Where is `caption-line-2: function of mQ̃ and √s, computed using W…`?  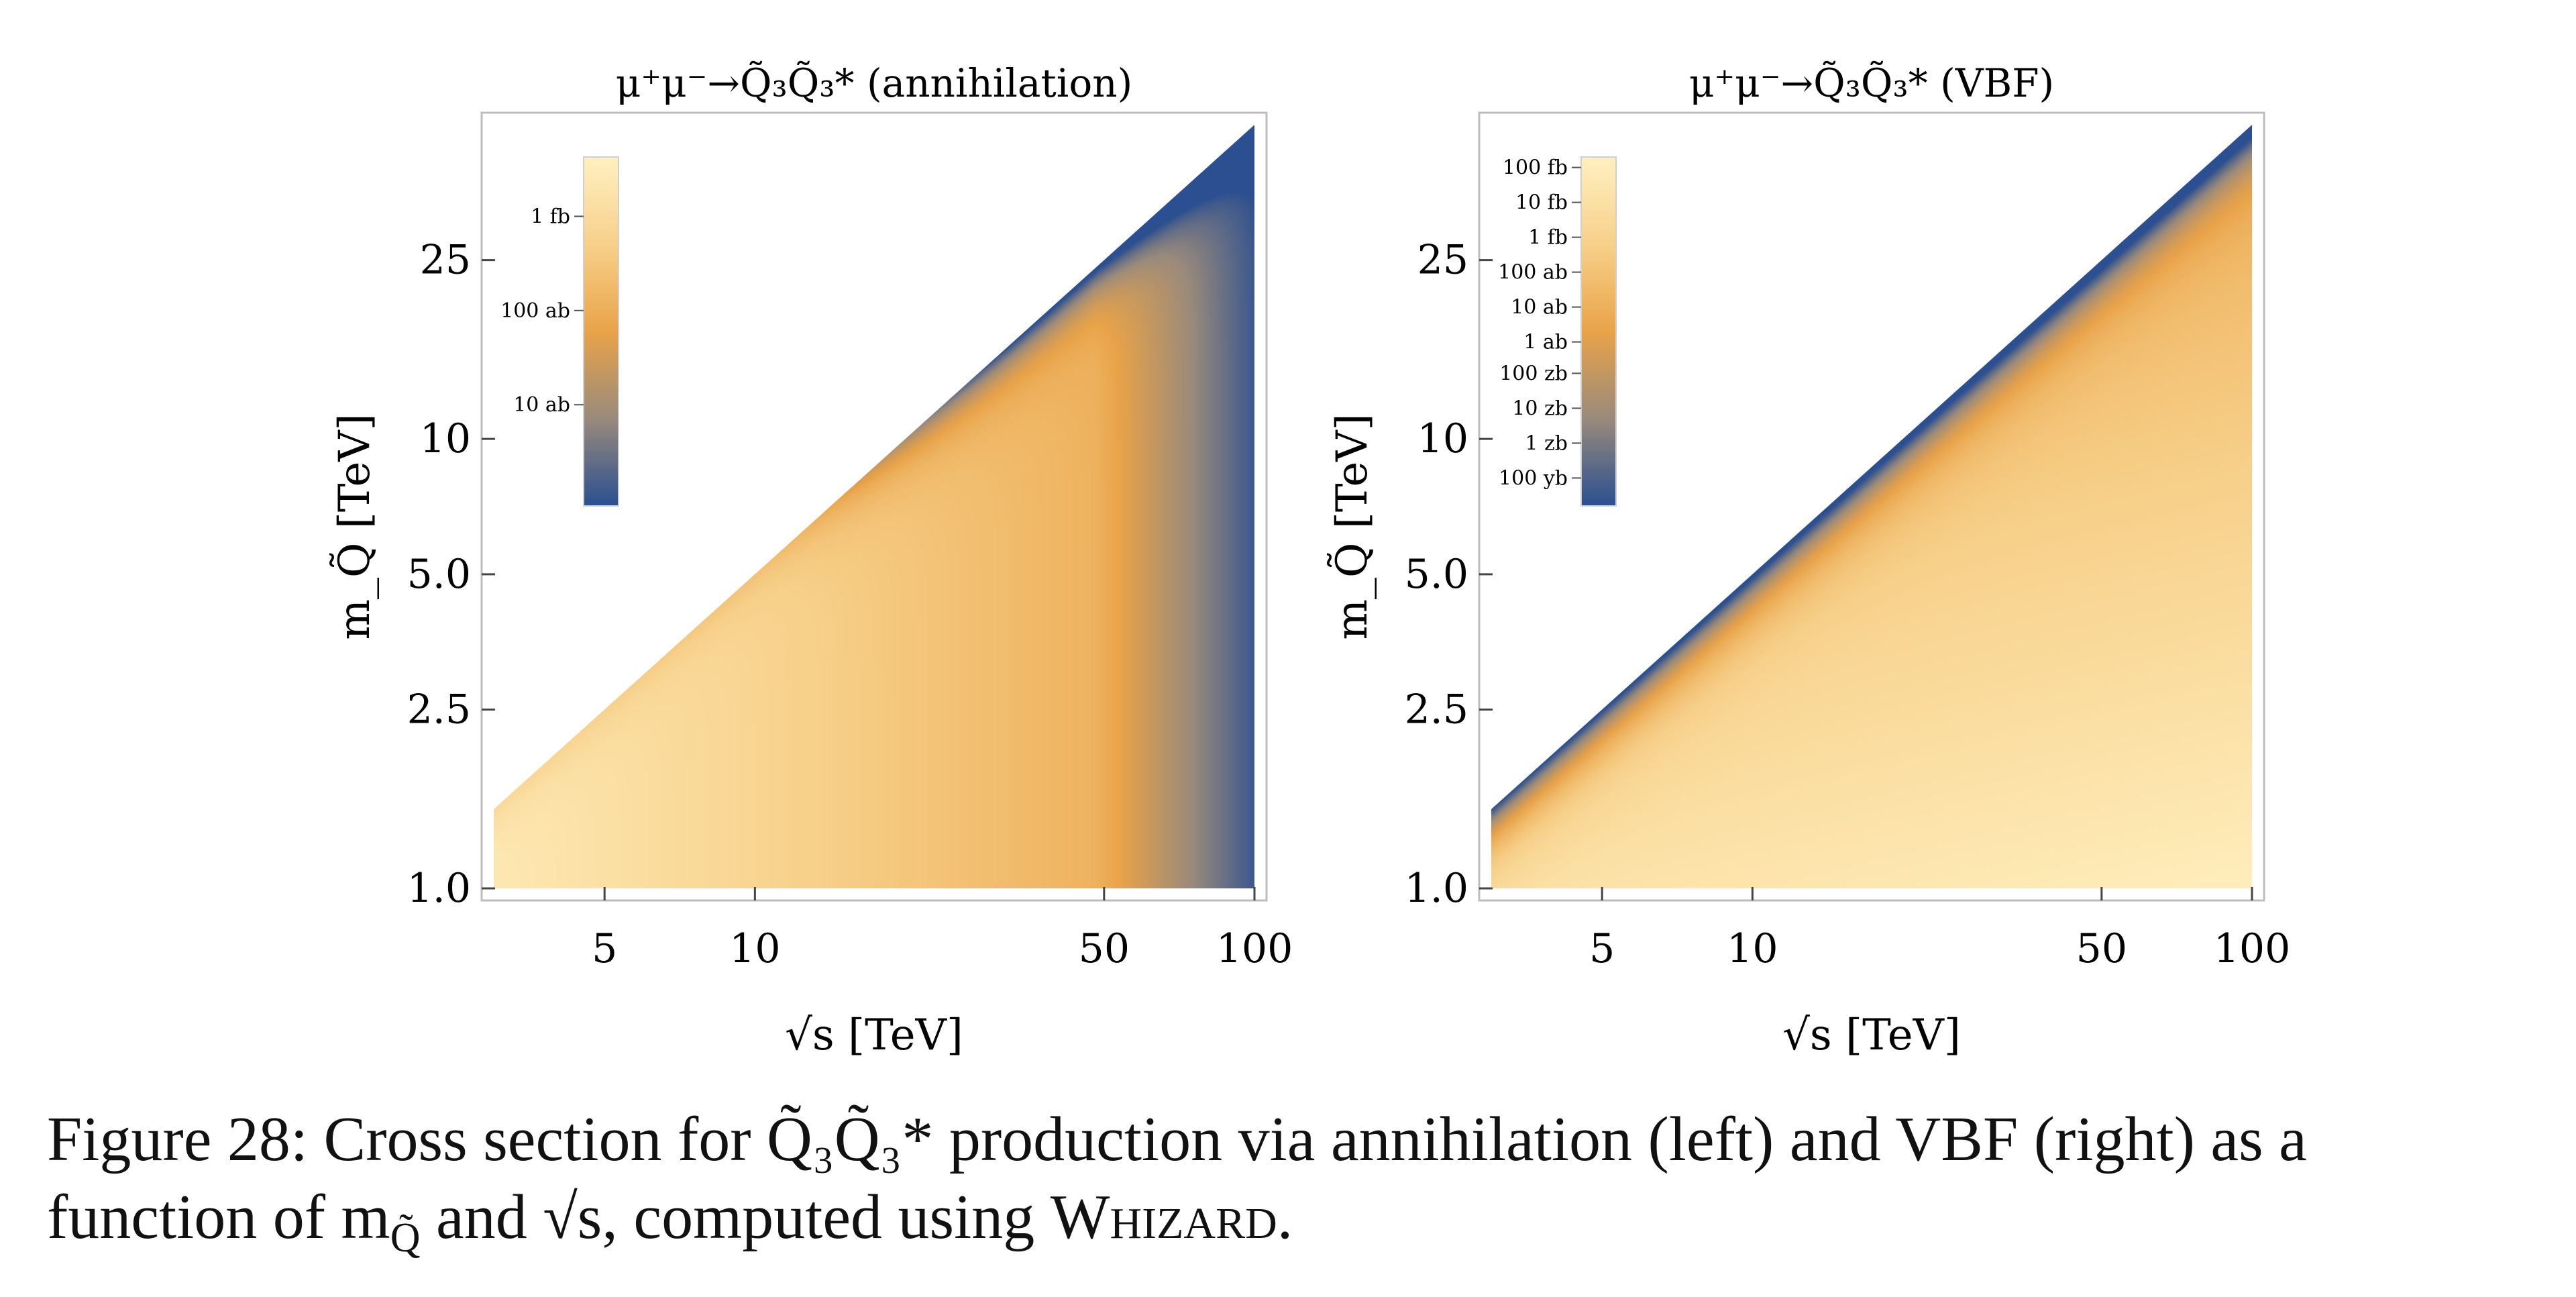 caption-line-2: function of mQ̃ and √s, computed using W… is located at coordinates (1294, 1227).